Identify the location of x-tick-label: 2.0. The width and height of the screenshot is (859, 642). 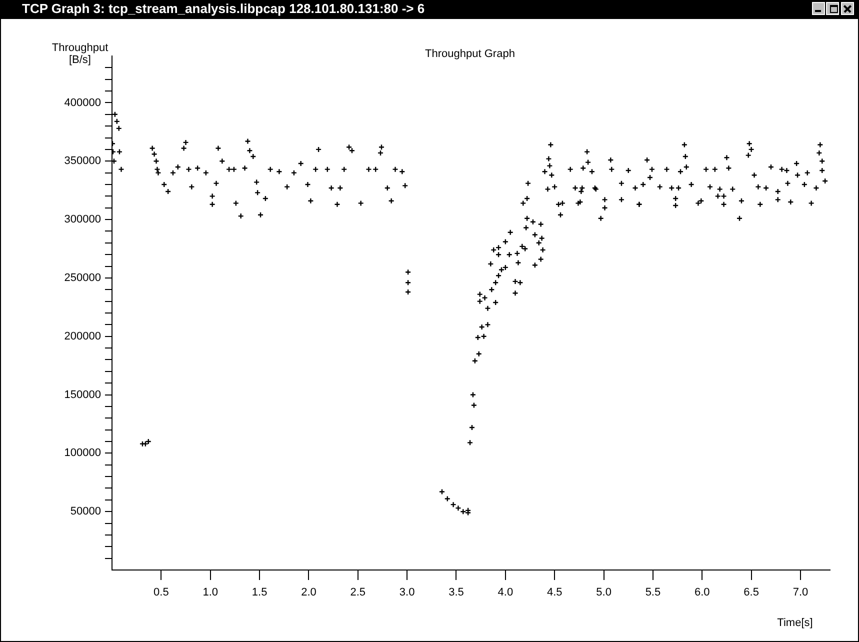
(308, 592).